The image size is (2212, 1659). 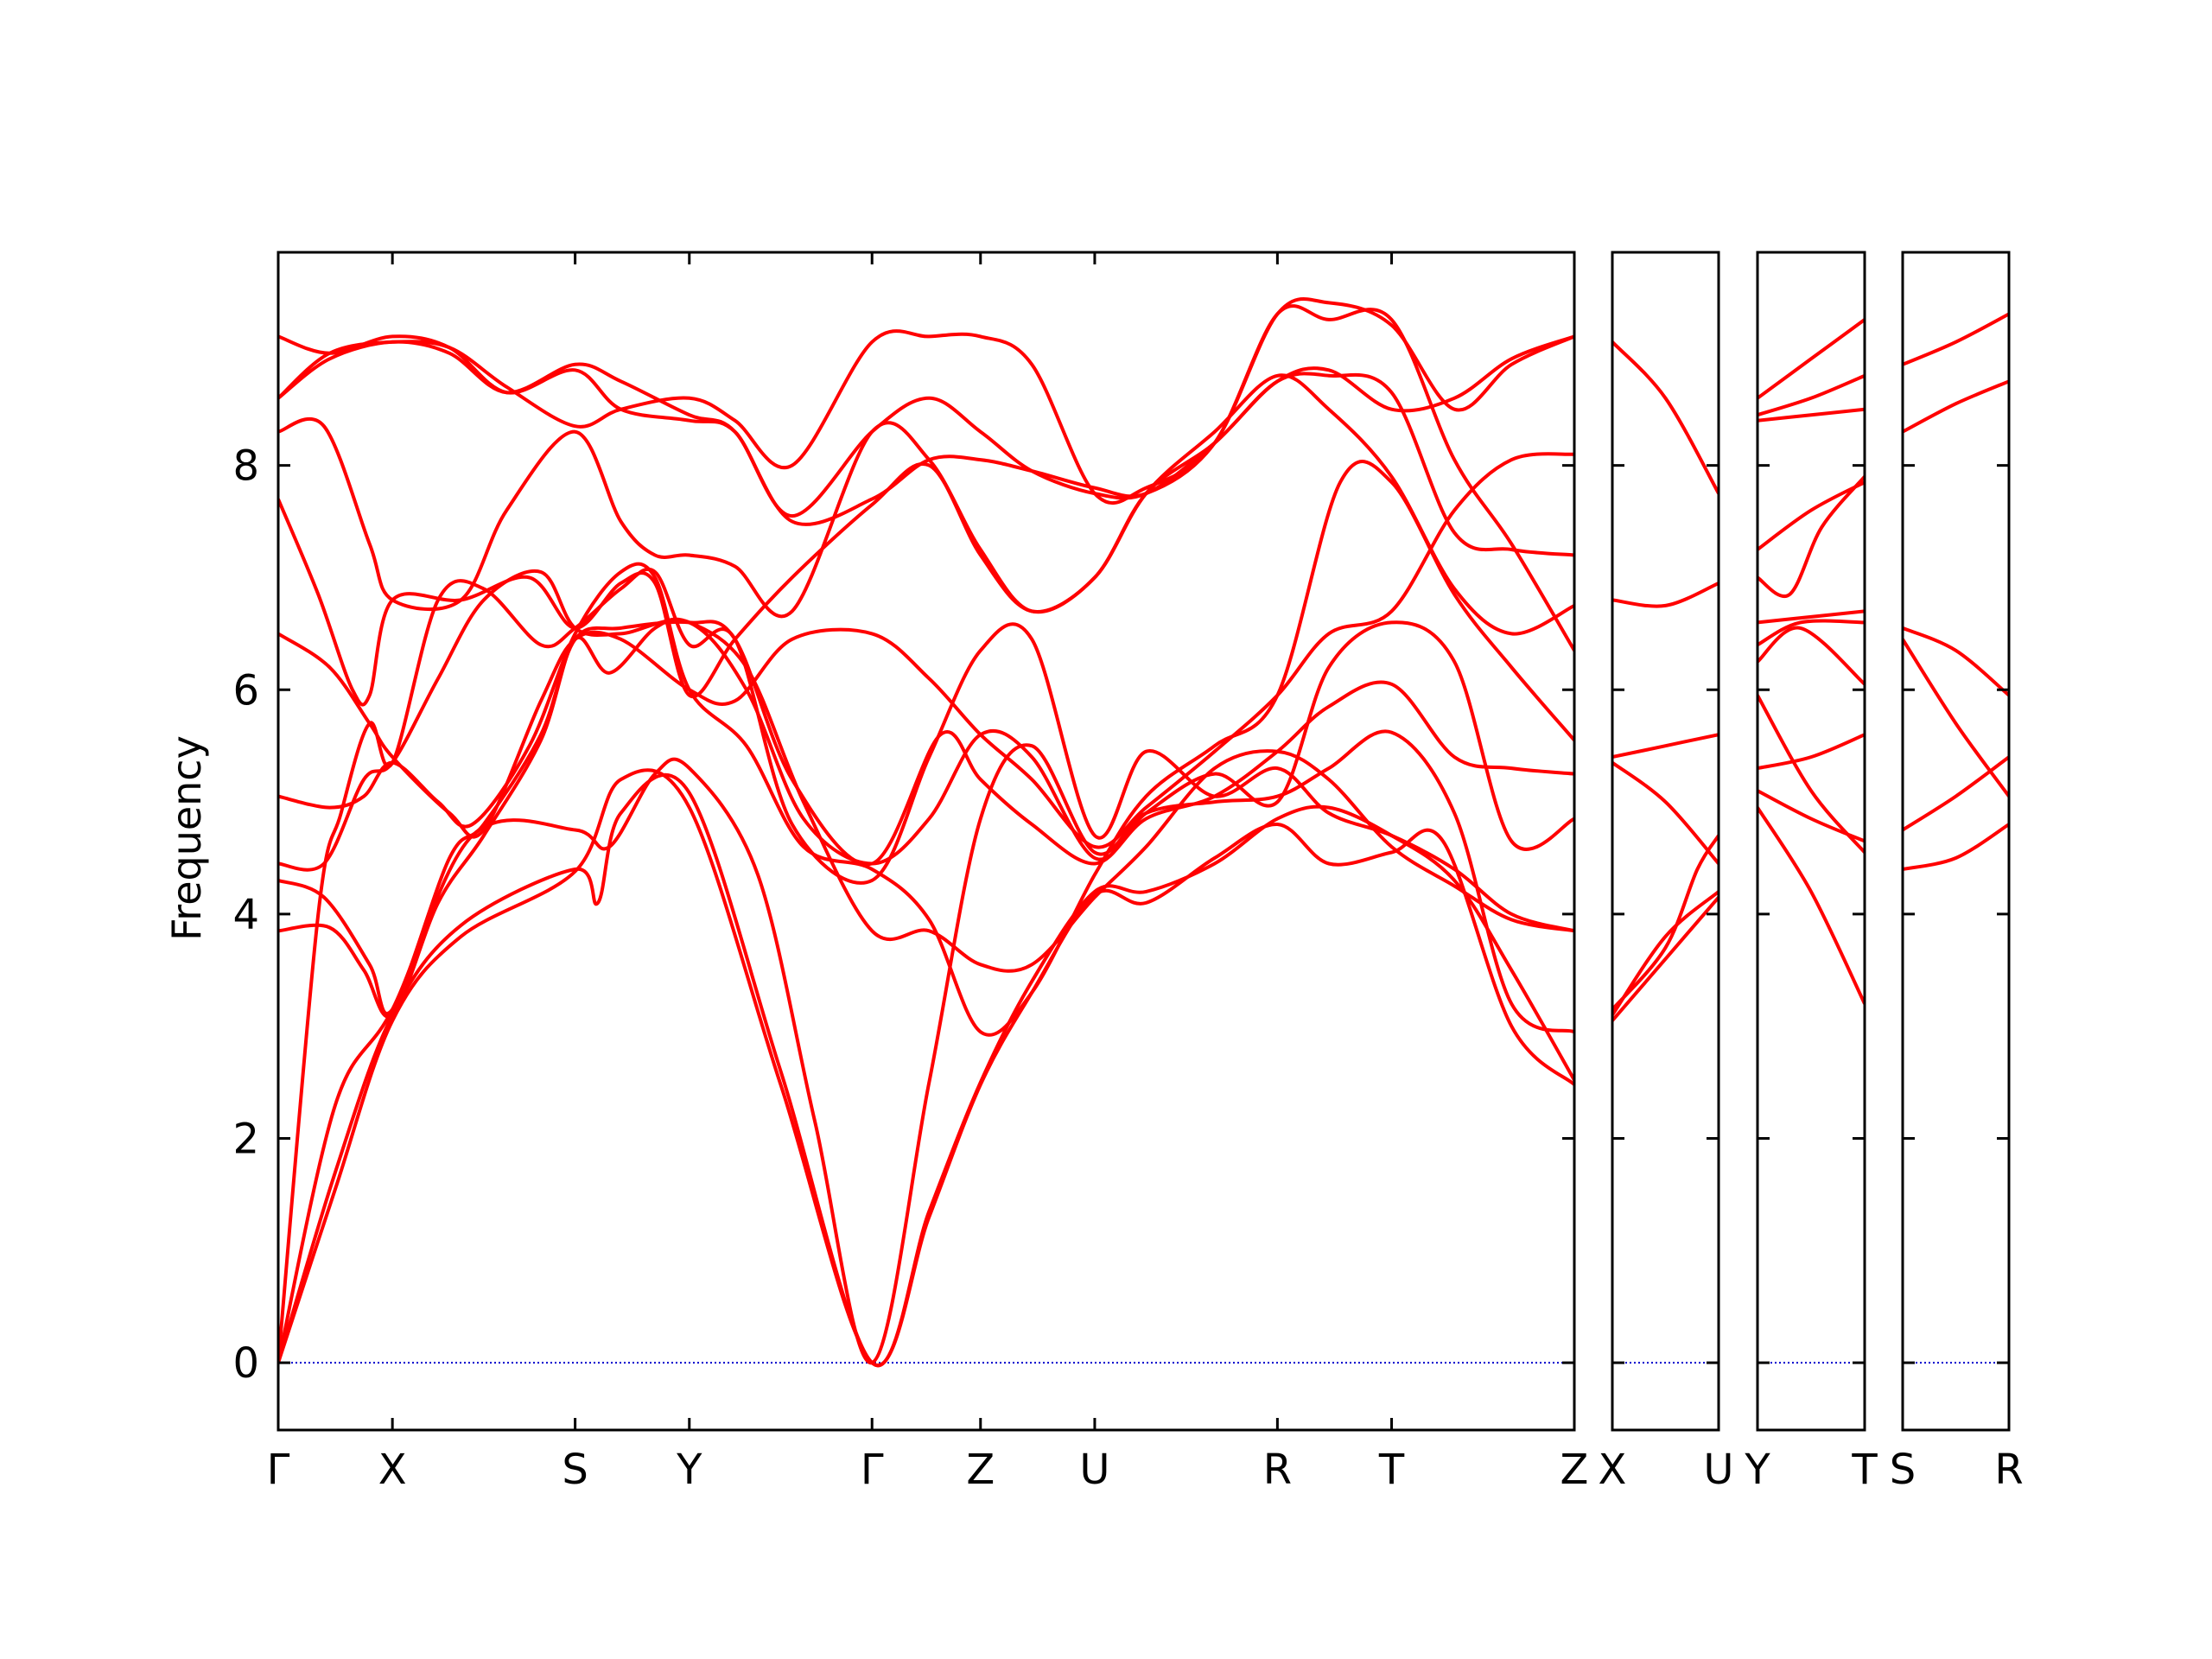 What do you see at coordinates (245, 915) in the screenshot?
I see `y-tick-label: 4` at bounding box center [245, 915].